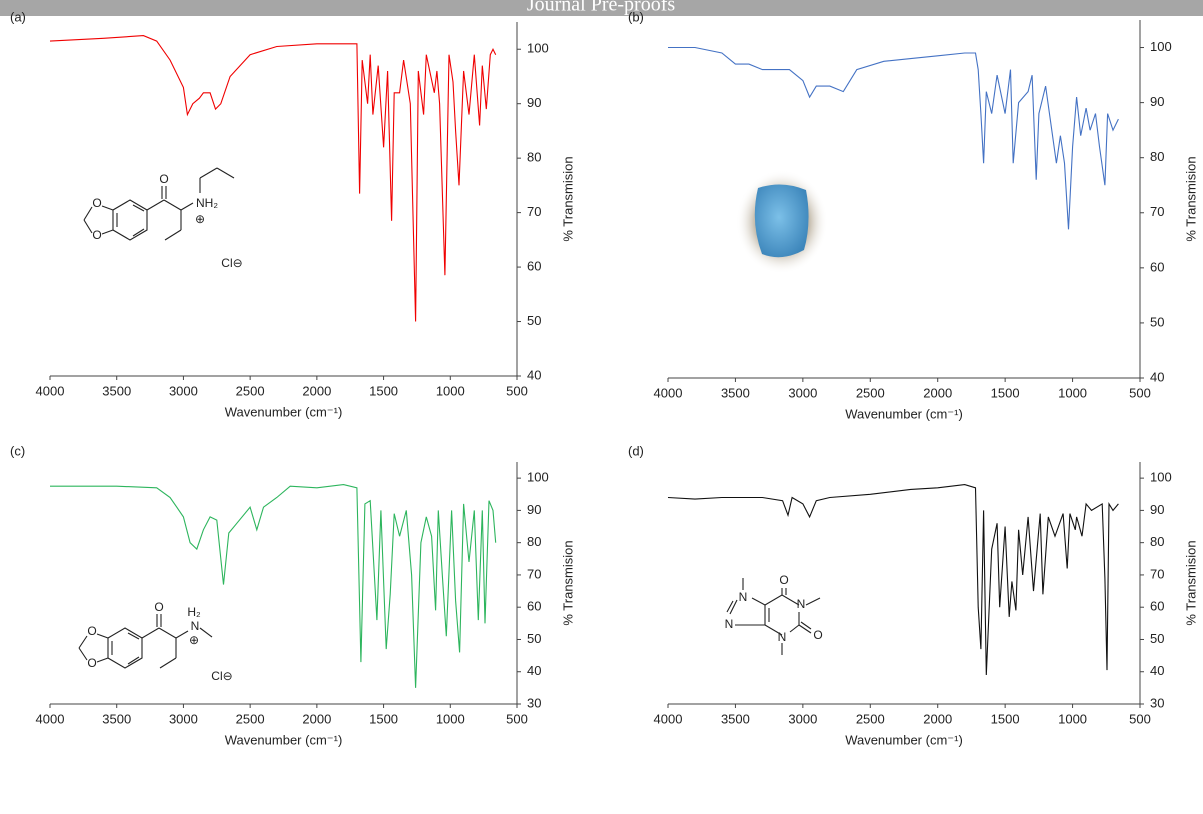 This screenshot has width=1203, height=814. I want to click on panel-label: (b), so click(636, 16).